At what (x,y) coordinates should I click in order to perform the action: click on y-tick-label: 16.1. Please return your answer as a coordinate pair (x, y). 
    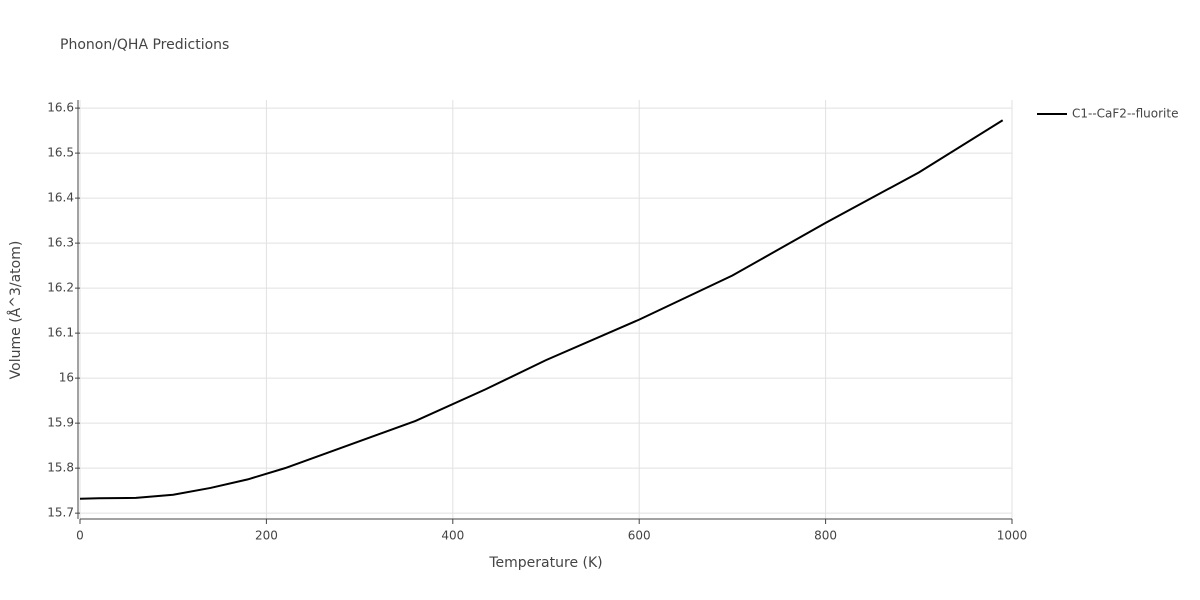
    Looking at the image, I should click on (60, 333).